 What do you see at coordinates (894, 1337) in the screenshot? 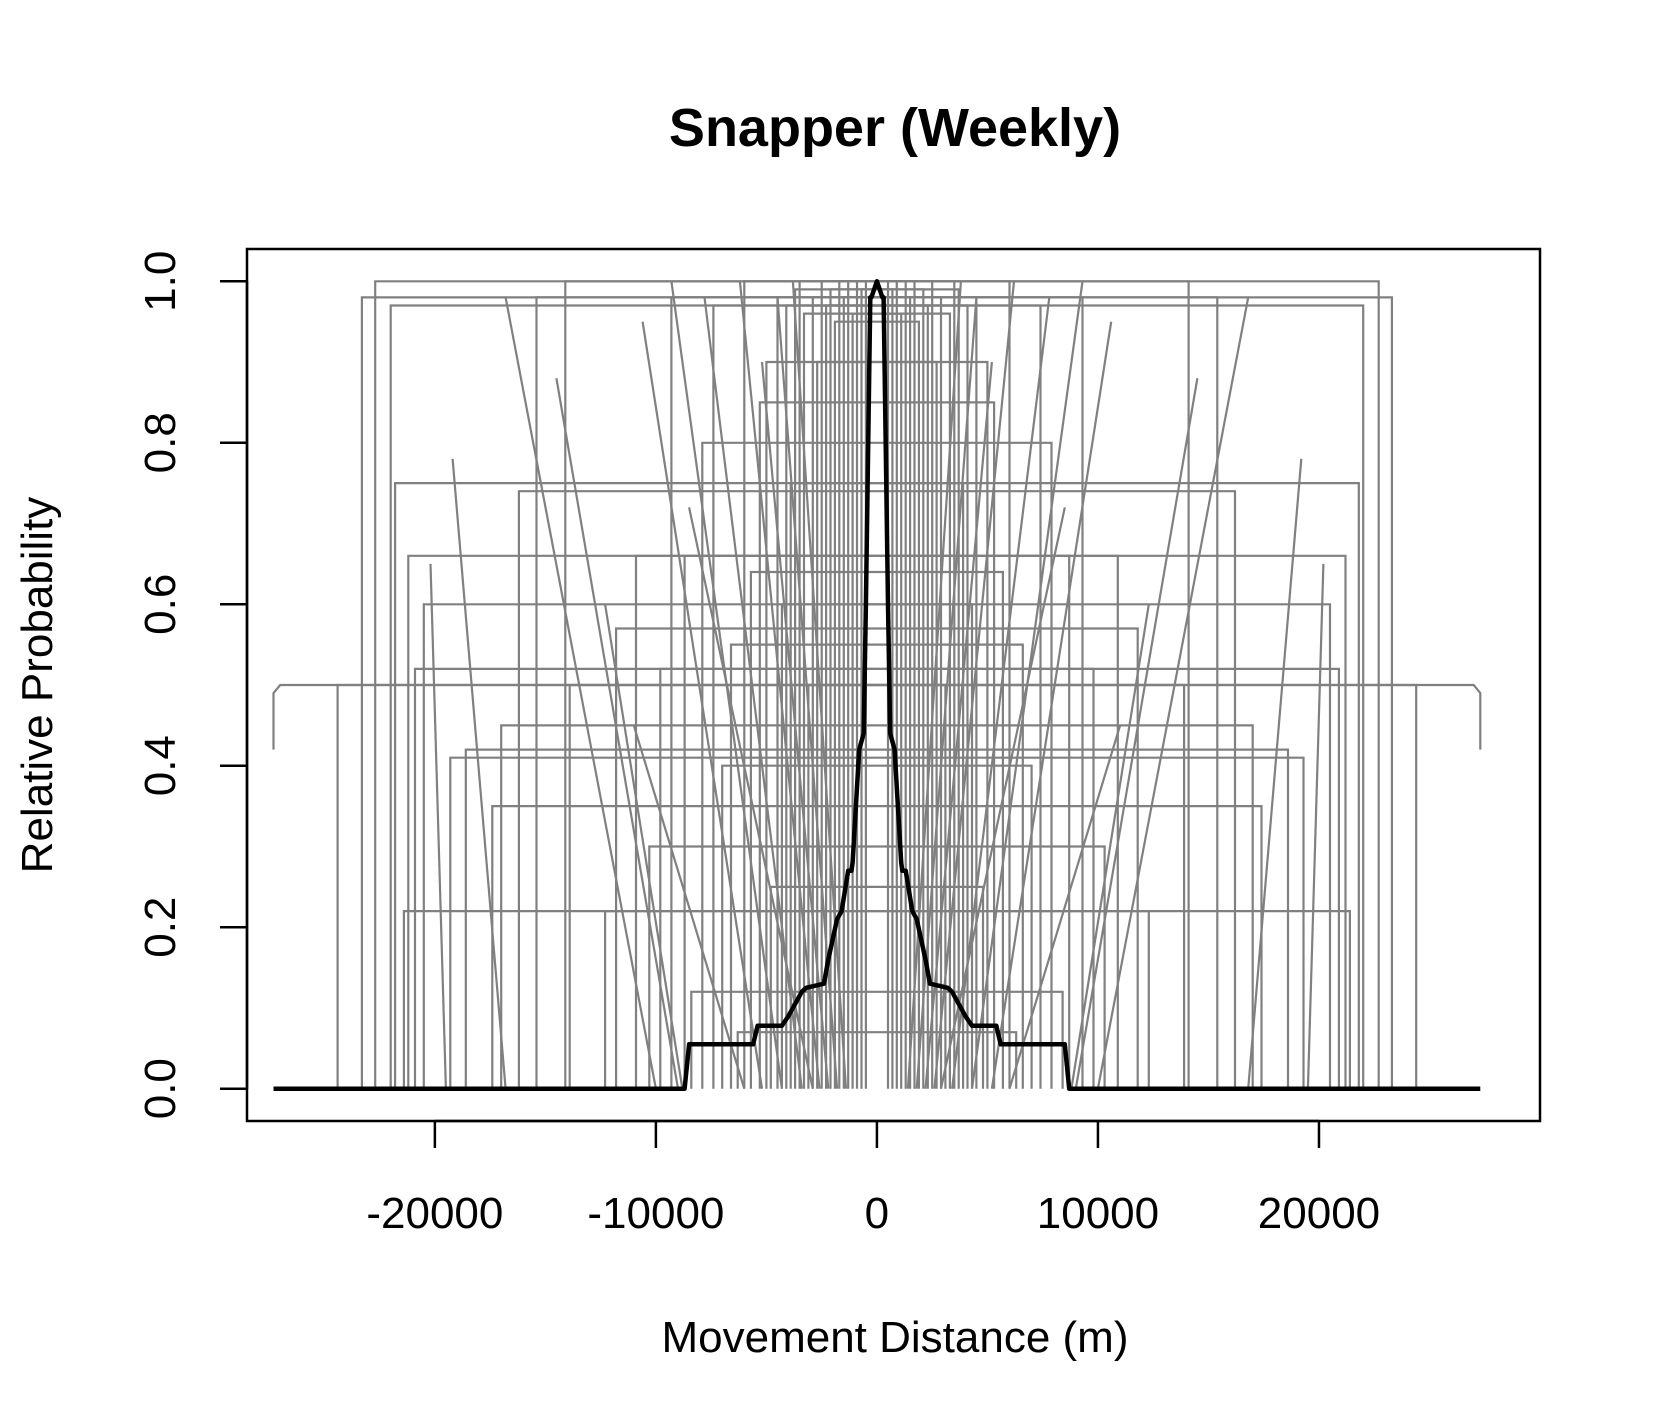
I see `x-axis-label: Movement Distance (m)` at bounding box center [894, 1337].